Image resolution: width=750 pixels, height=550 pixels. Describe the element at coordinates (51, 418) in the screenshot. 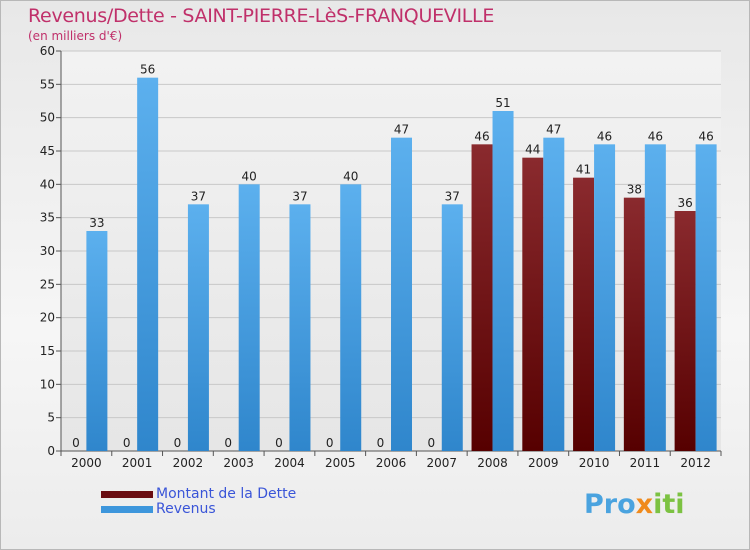

I see `y-tick-label: 5` at that location.